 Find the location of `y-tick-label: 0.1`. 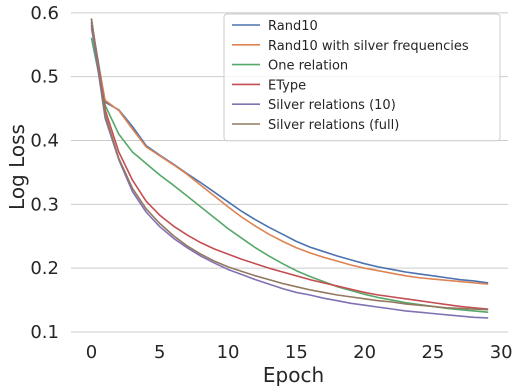

y-tick-label: 0.1 is located at coordinates (44, 332).